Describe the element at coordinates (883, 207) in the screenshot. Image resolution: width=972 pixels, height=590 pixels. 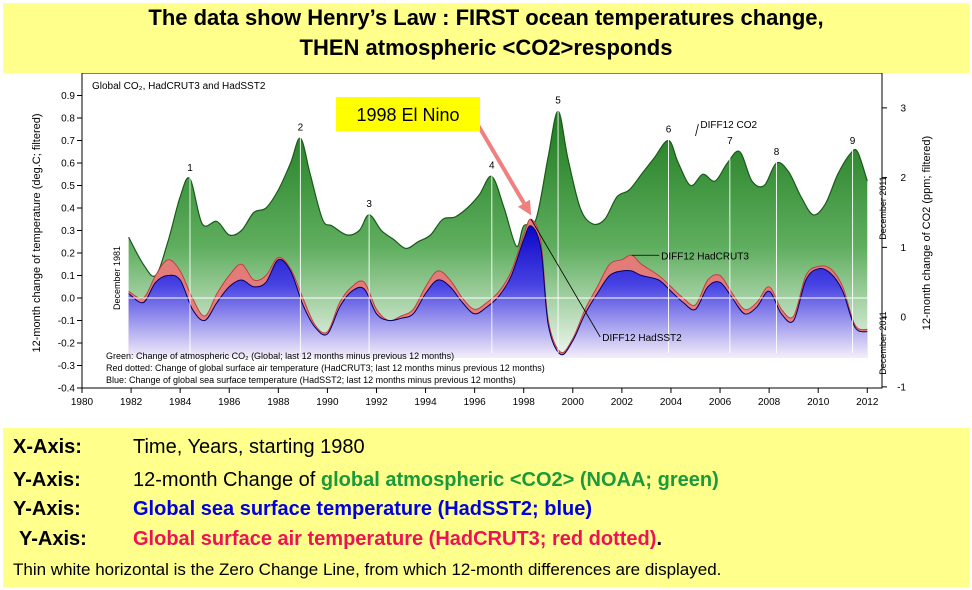
I see `note-december-2011-top: December 2011` at that location.